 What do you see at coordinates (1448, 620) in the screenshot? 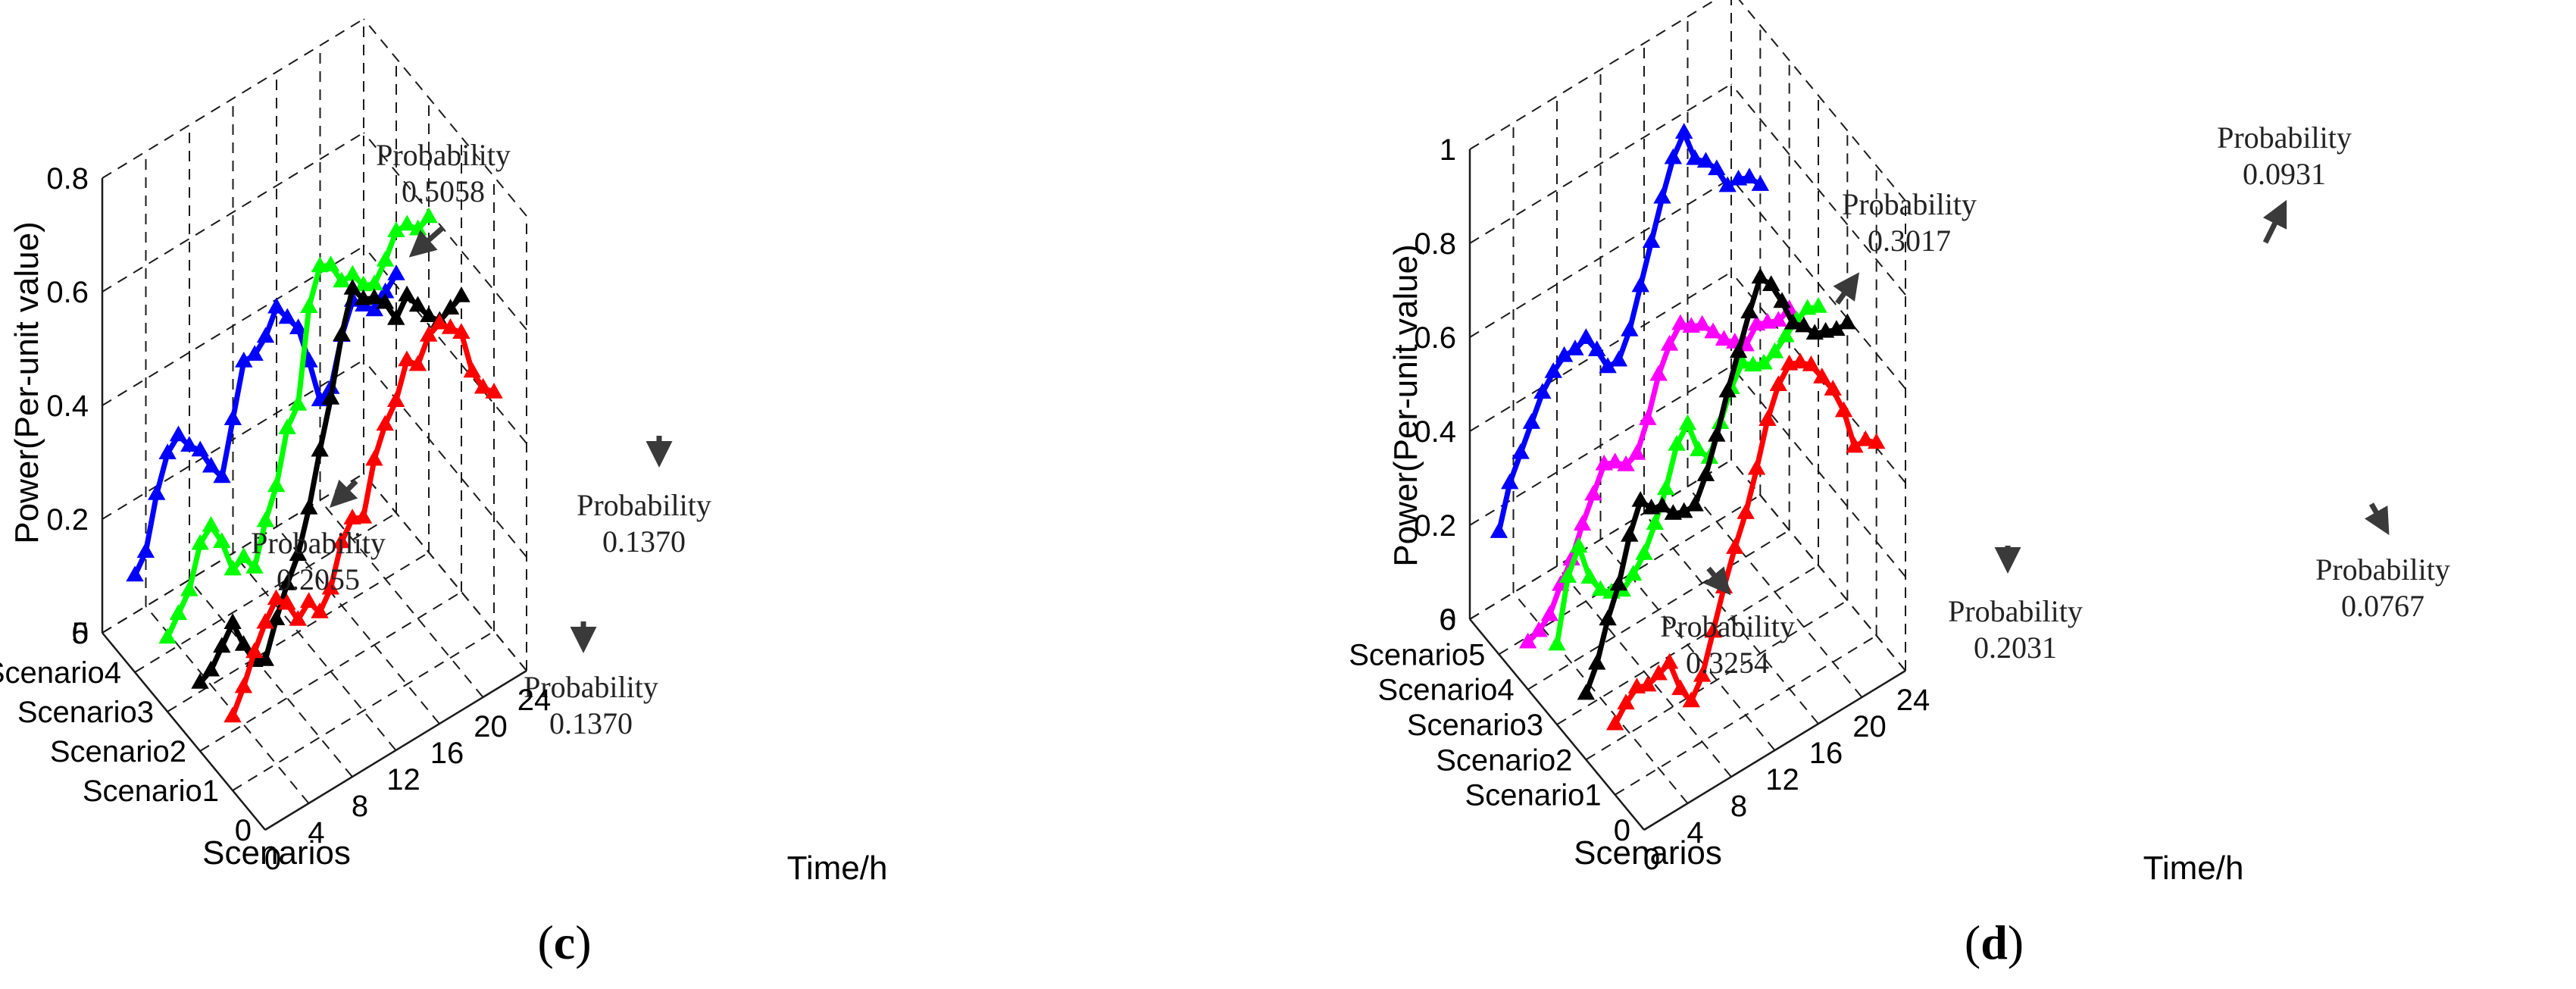
I see `y-tick-label: 6` at bounding box center [1448, 620].